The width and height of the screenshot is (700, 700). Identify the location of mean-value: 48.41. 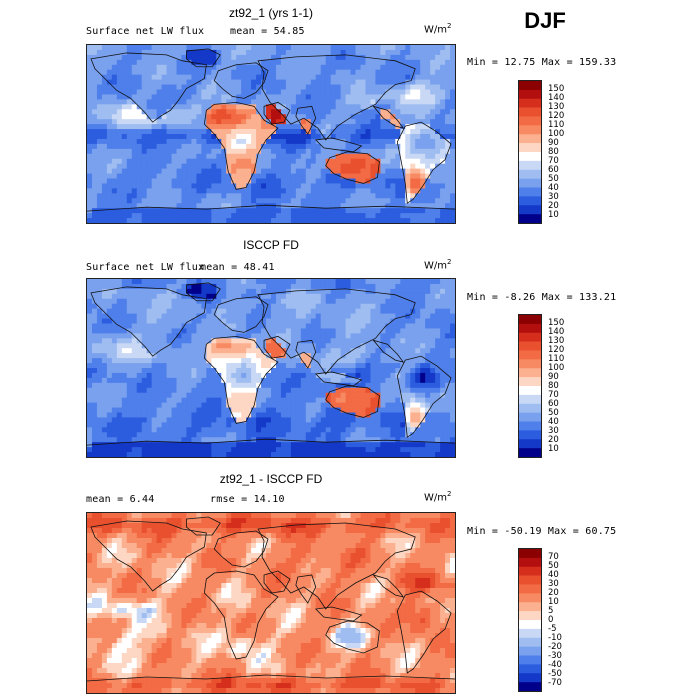
(259, 267).